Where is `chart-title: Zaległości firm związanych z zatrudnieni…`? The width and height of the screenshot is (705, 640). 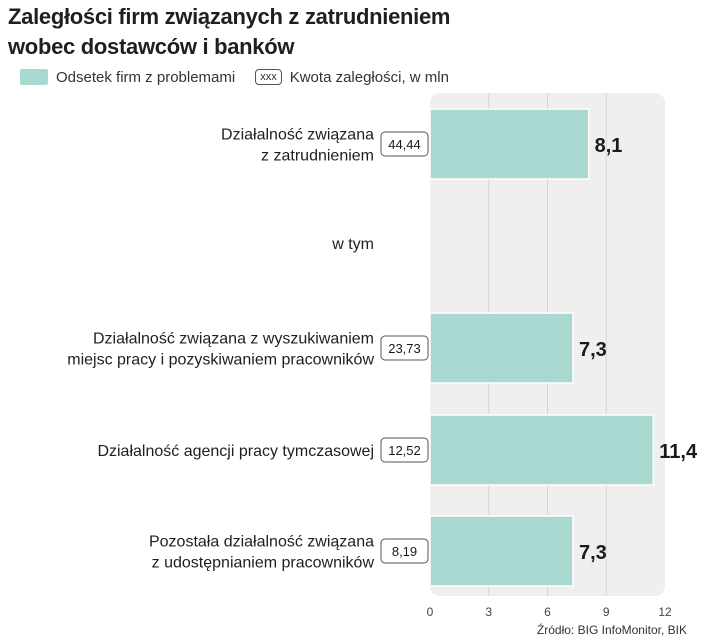 chart-title: Zaległości firm związanych z zatrudnieni… is located at coordinates (229, 32).